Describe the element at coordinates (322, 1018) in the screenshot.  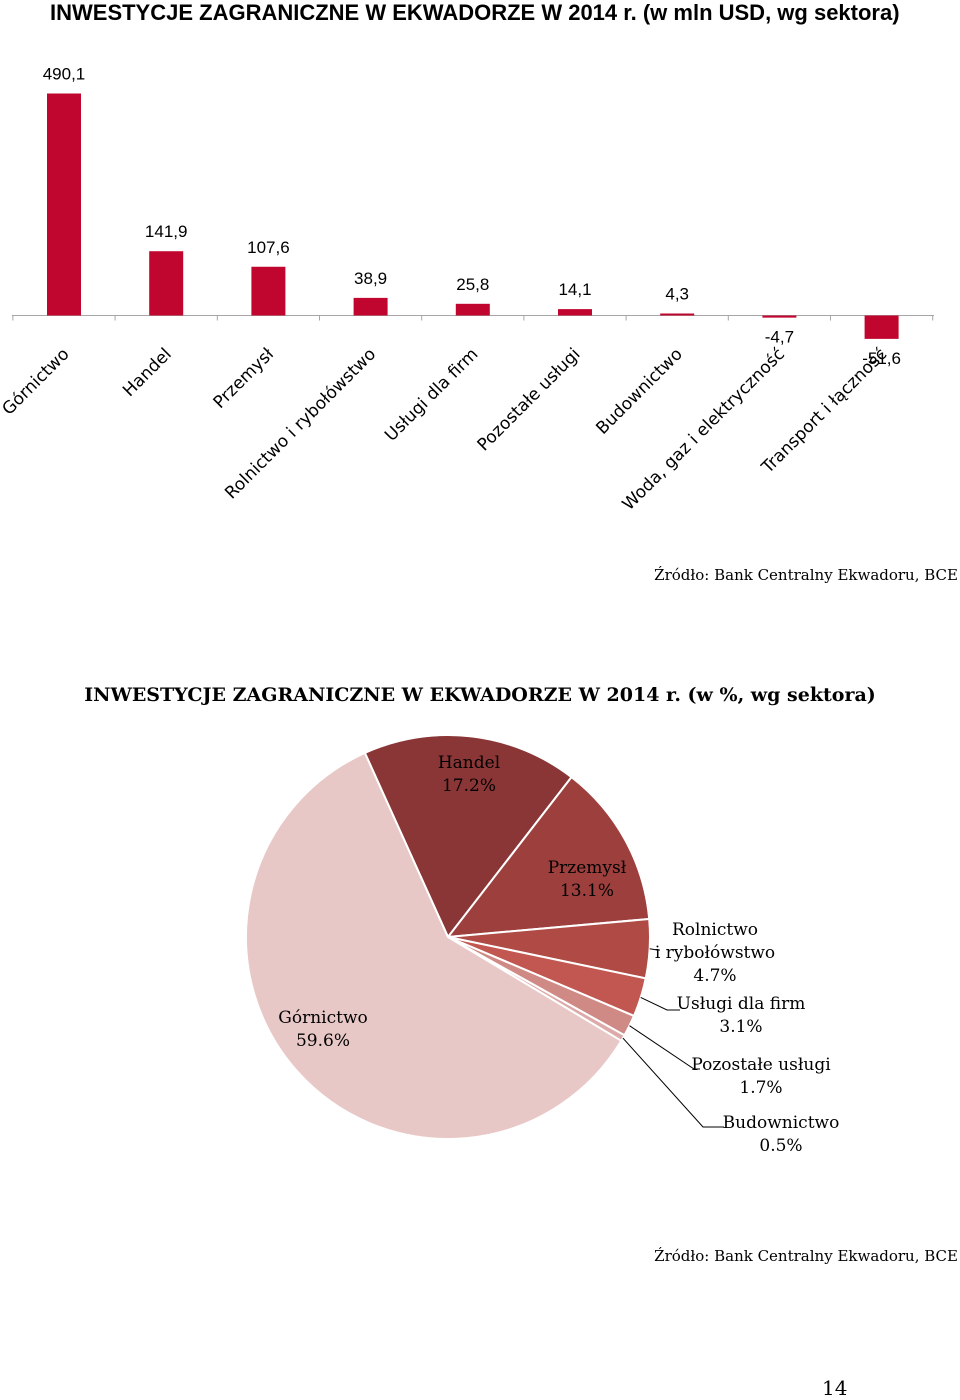
I see `pie-category-label: Górnictwo` at that location.